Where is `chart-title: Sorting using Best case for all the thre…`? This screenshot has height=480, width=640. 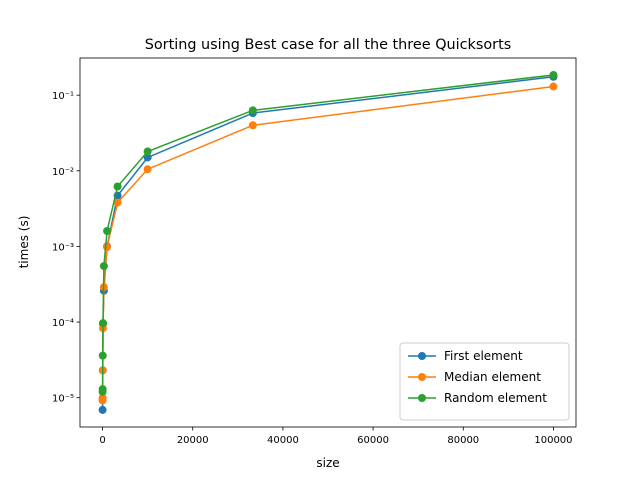 chart-title: Sorting using Best case for all the thre… is located at coordinates (328, 45).